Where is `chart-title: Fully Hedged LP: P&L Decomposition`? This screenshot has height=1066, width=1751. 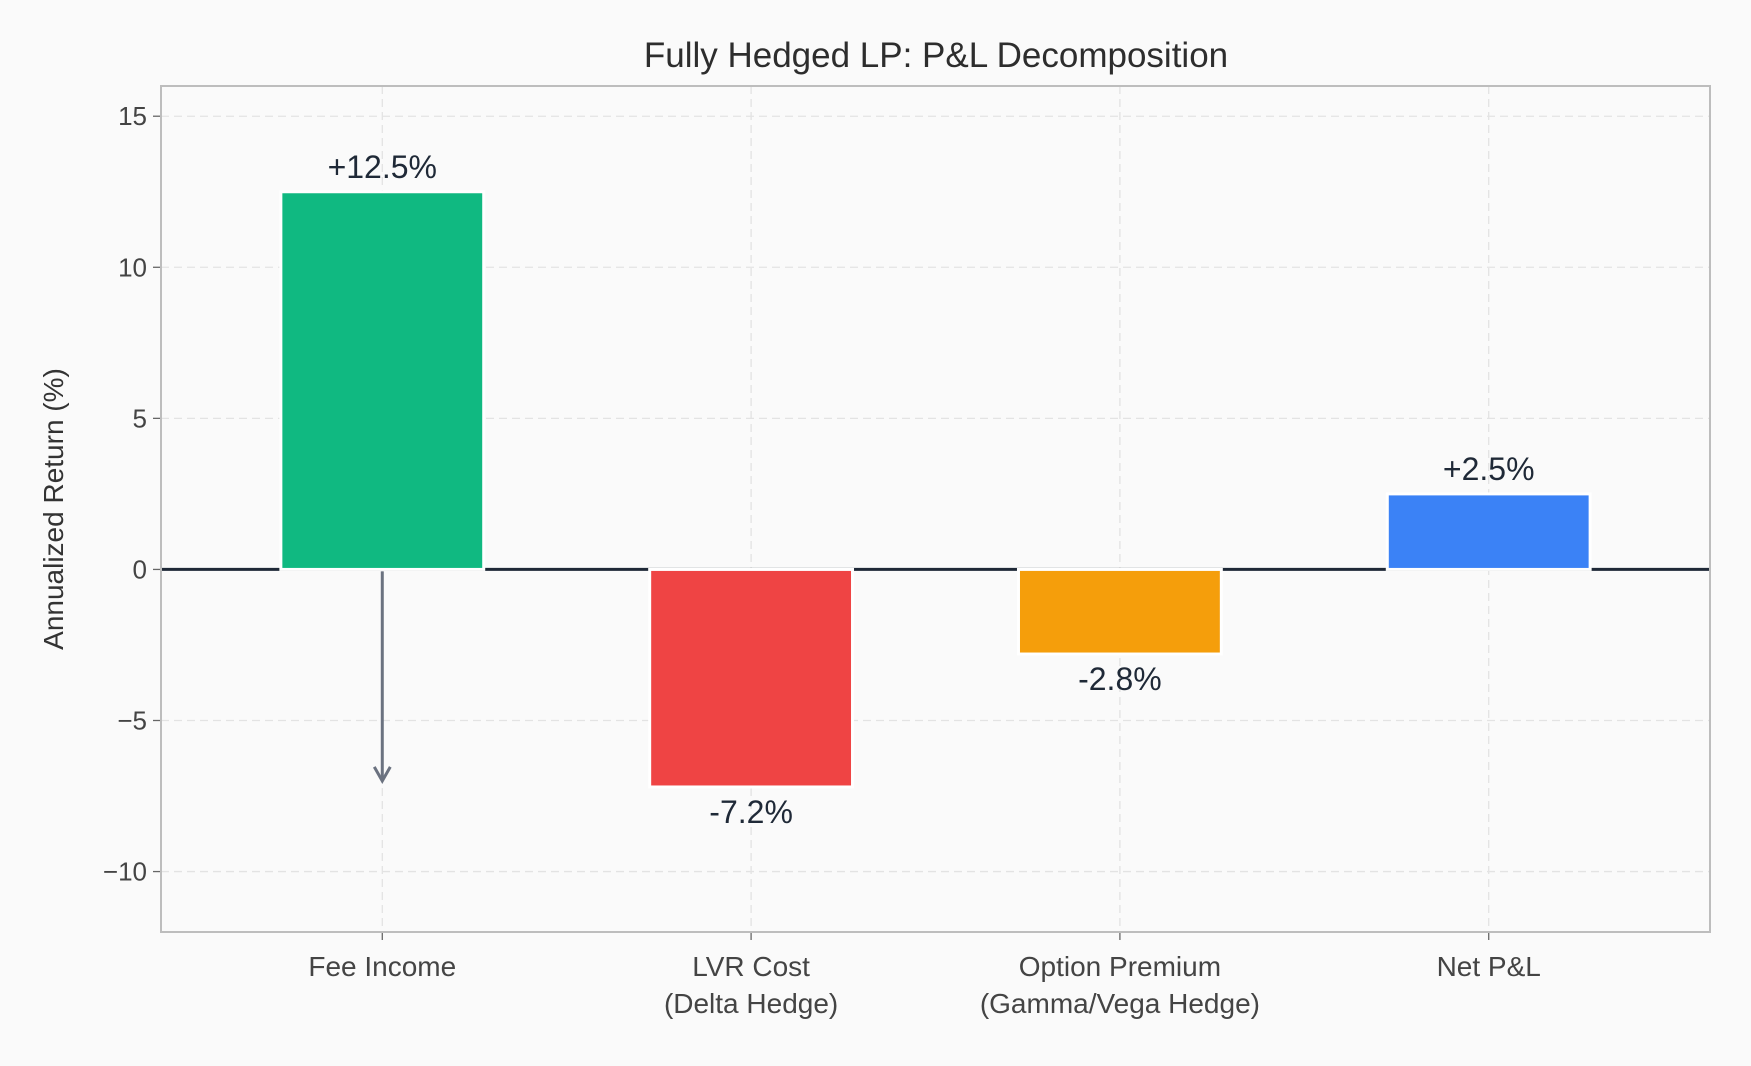 chart-title: Fully Hedged LP: P&L Decomposition is located at coordinates (936, 55).